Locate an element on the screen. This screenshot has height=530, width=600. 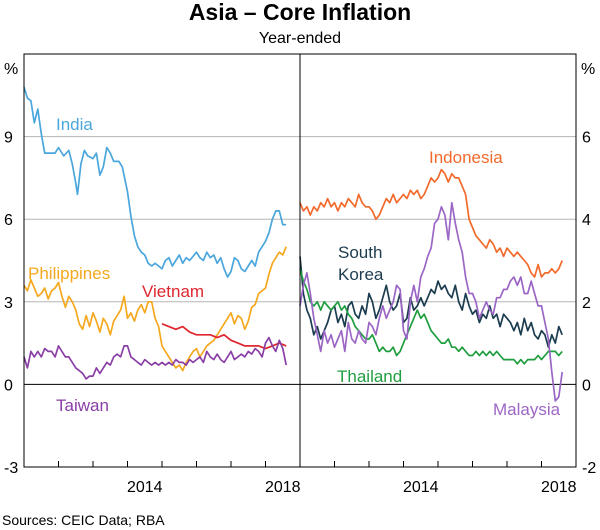
series-label-india: India is located at coordinates (74, 124).